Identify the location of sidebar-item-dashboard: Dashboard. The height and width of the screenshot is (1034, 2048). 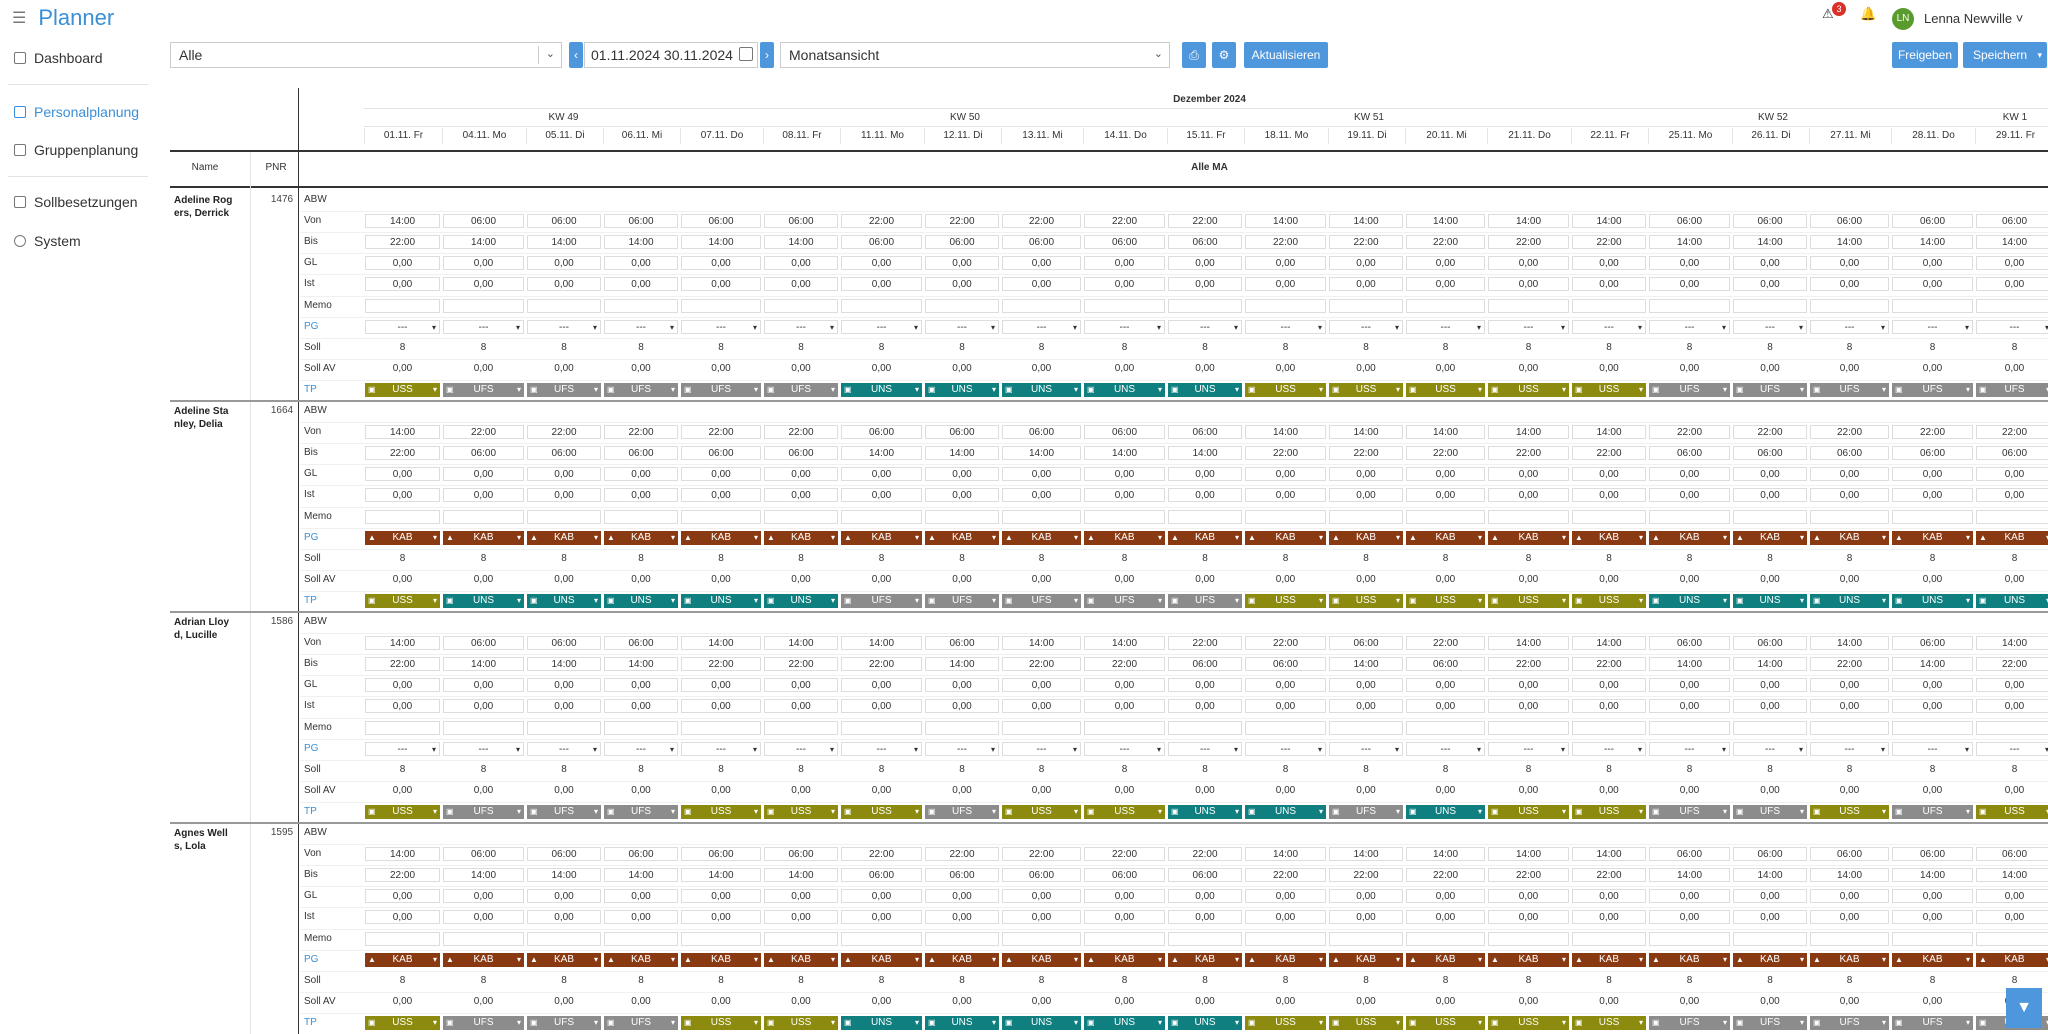
(76, 58).